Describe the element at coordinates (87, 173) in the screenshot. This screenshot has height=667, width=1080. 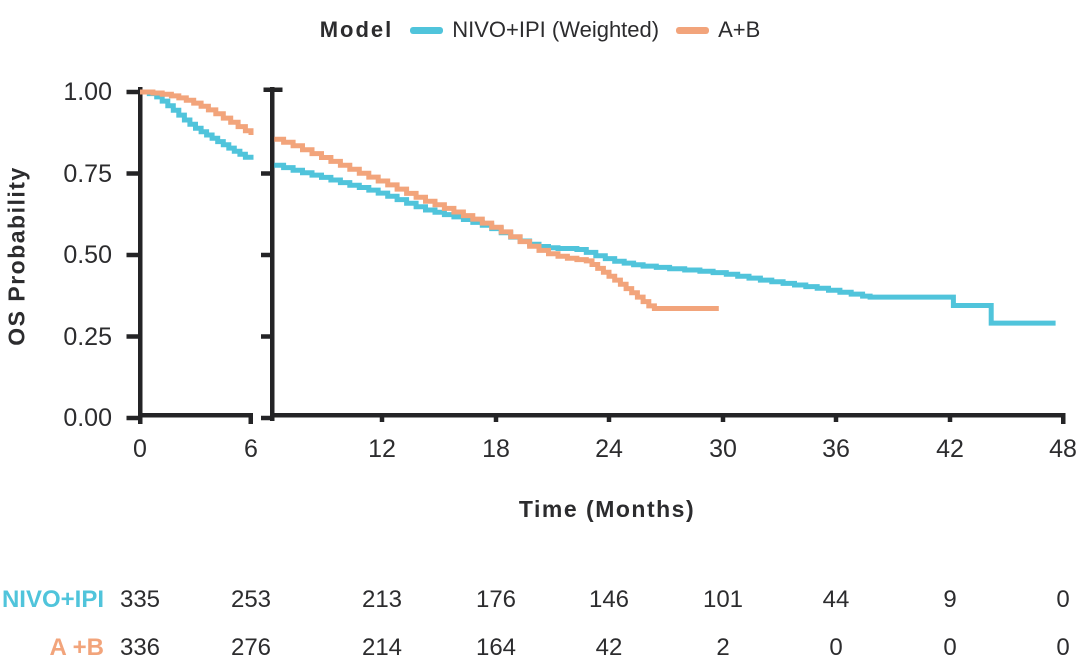
I see `y-tick-label: 0.75` at that location.